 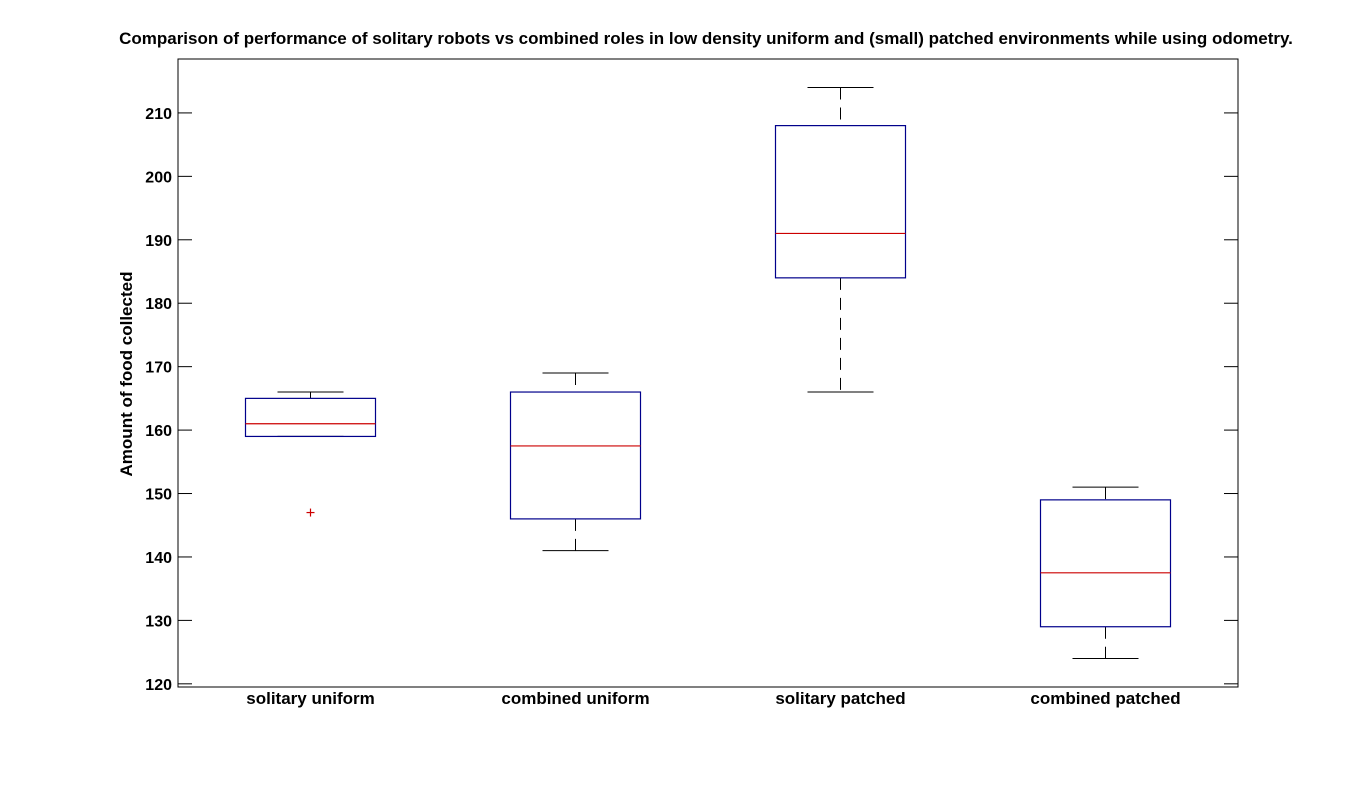 What do you see at coordinates (158, 431) in the screenshot?
I see `y-tick-label: 160` at bounding box center [158, 431].